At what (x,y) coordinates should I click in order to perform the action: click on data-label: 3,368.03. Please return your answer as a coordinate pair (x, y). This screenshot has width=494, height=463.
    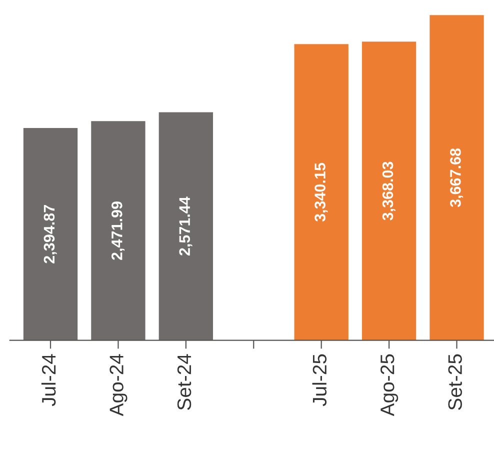
    Looking at the image, I should click on (389, 191).